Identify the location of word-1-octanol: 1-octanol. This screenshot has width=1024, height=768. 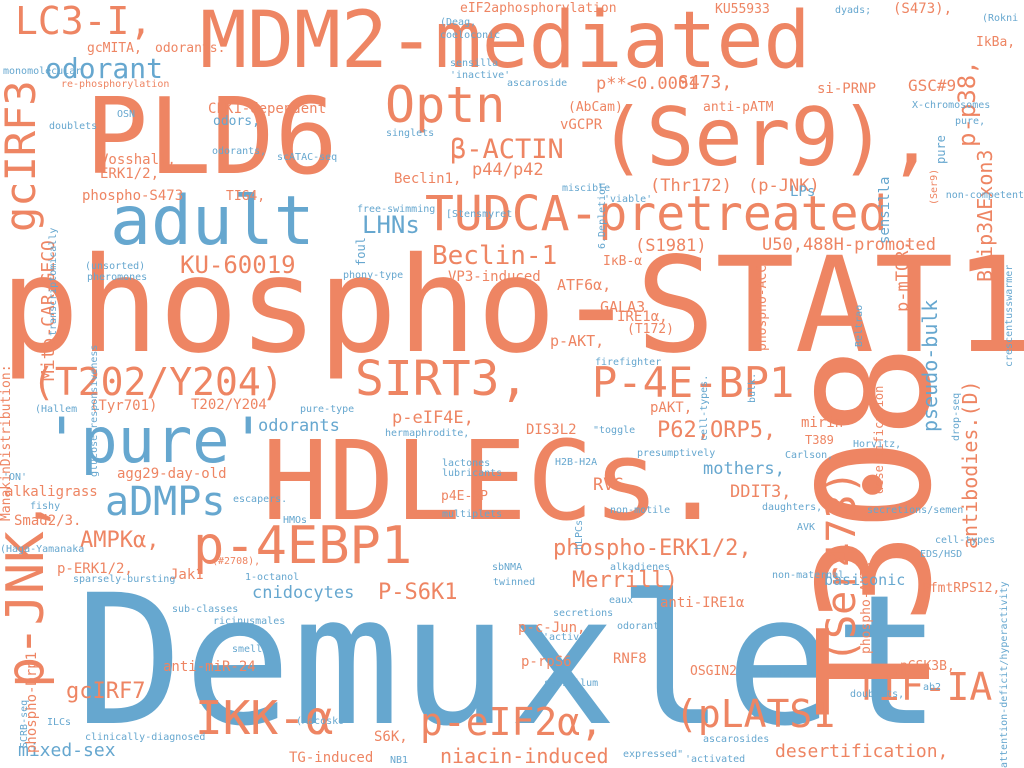
(272, 577).